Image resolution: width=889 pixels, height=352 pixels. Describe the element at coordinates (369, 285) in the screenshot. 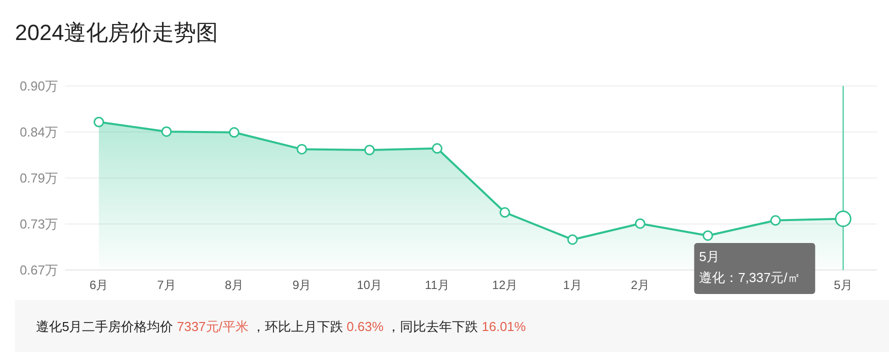

I see `x-tick-label: 10月` at that location.